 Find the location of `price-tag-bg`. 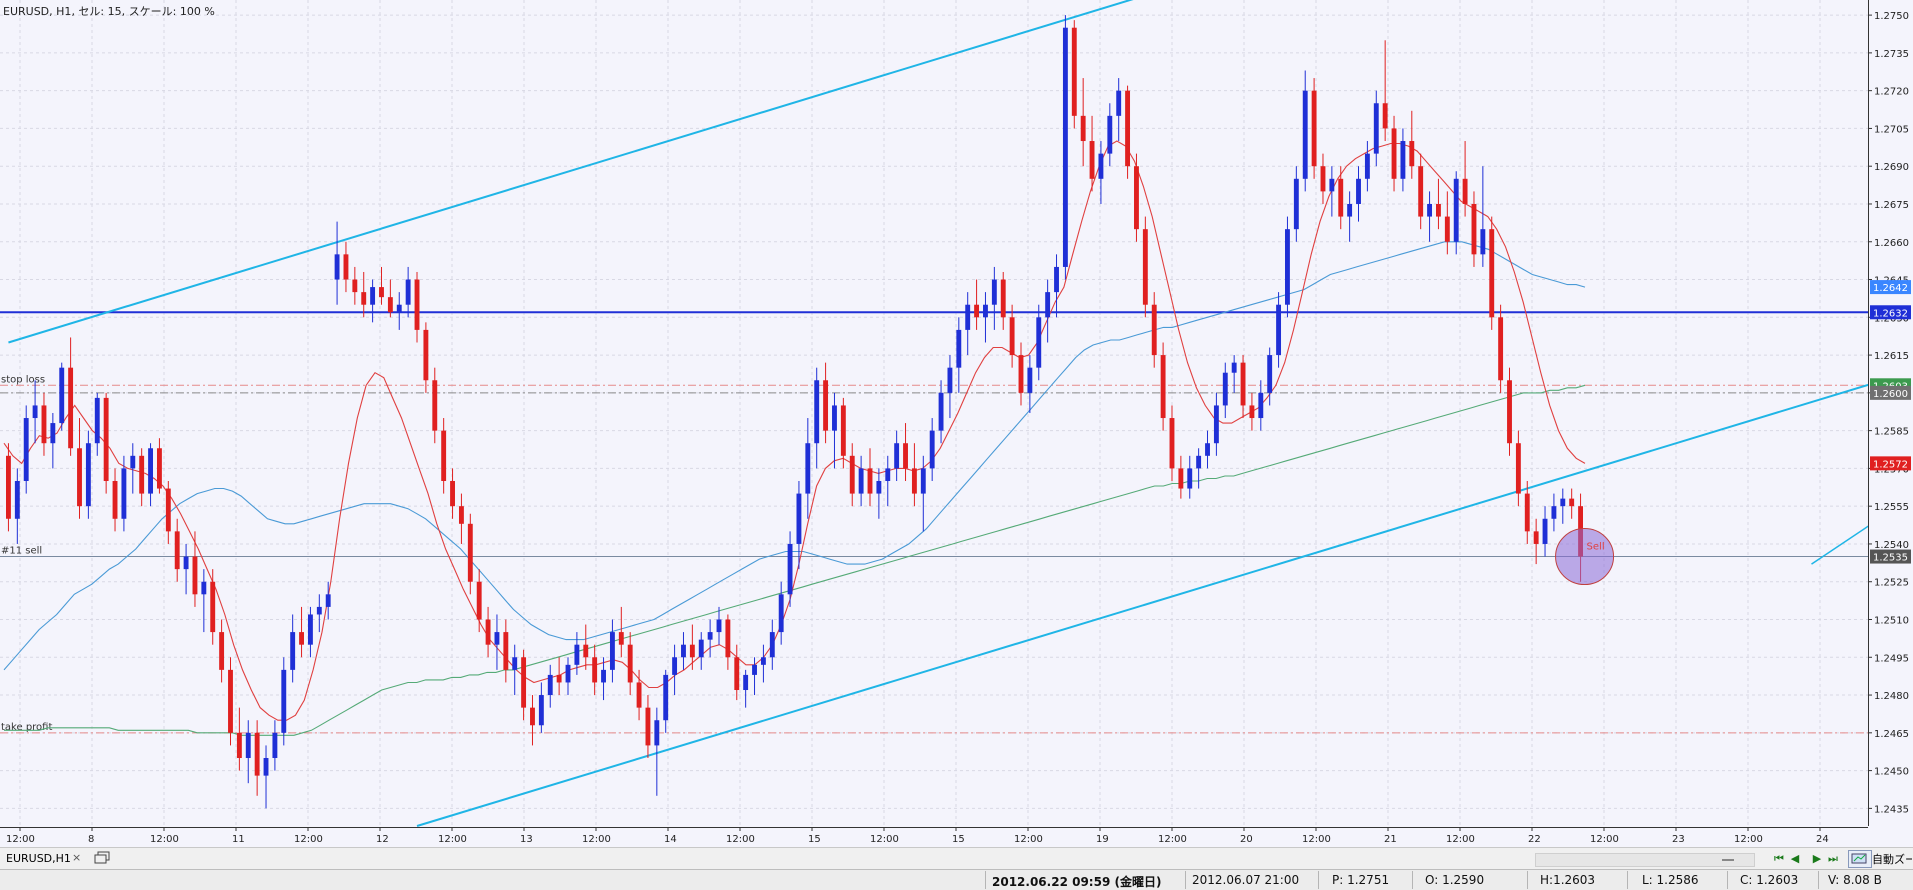

price-tag-bg is located at coordinates (1890, 392).